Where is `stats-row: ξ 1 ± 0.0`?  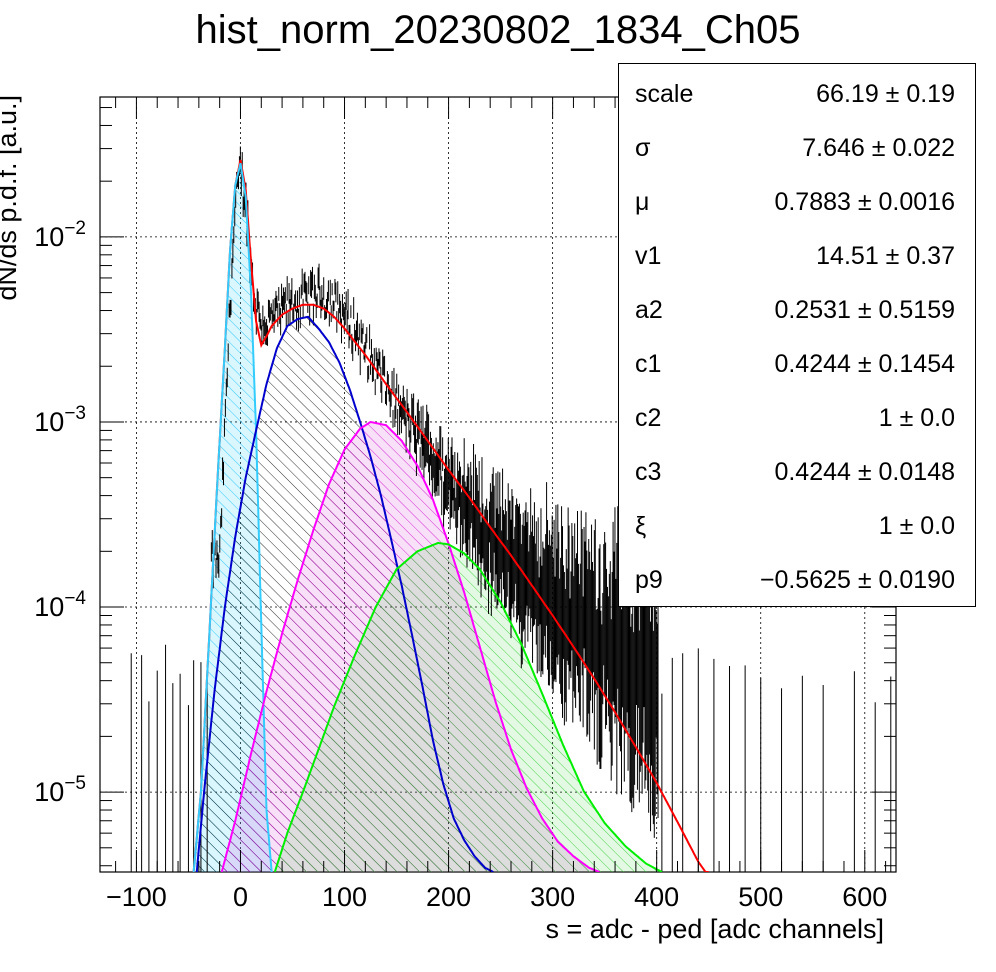
stats-row: ξ 1 ± 0.0 is located at coordinates (797, 525).